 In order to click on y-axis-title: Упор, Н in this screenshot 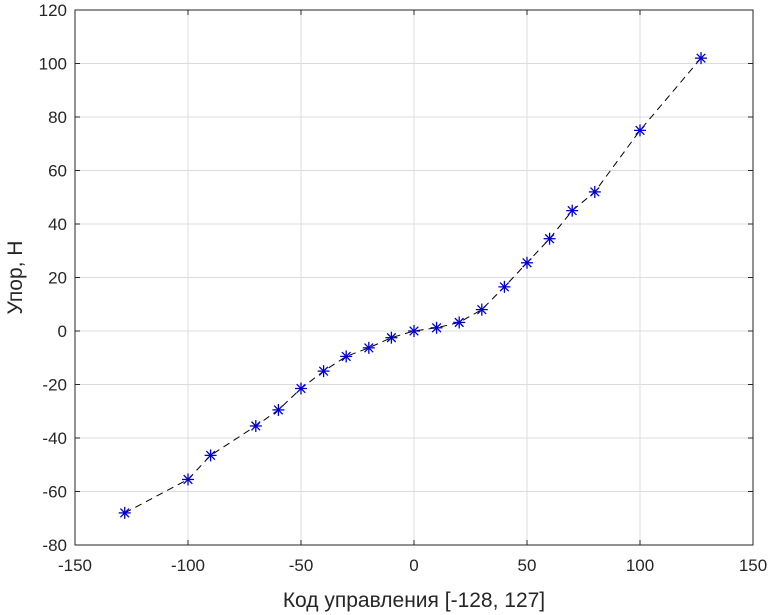, I will do `click(15, 278)`.